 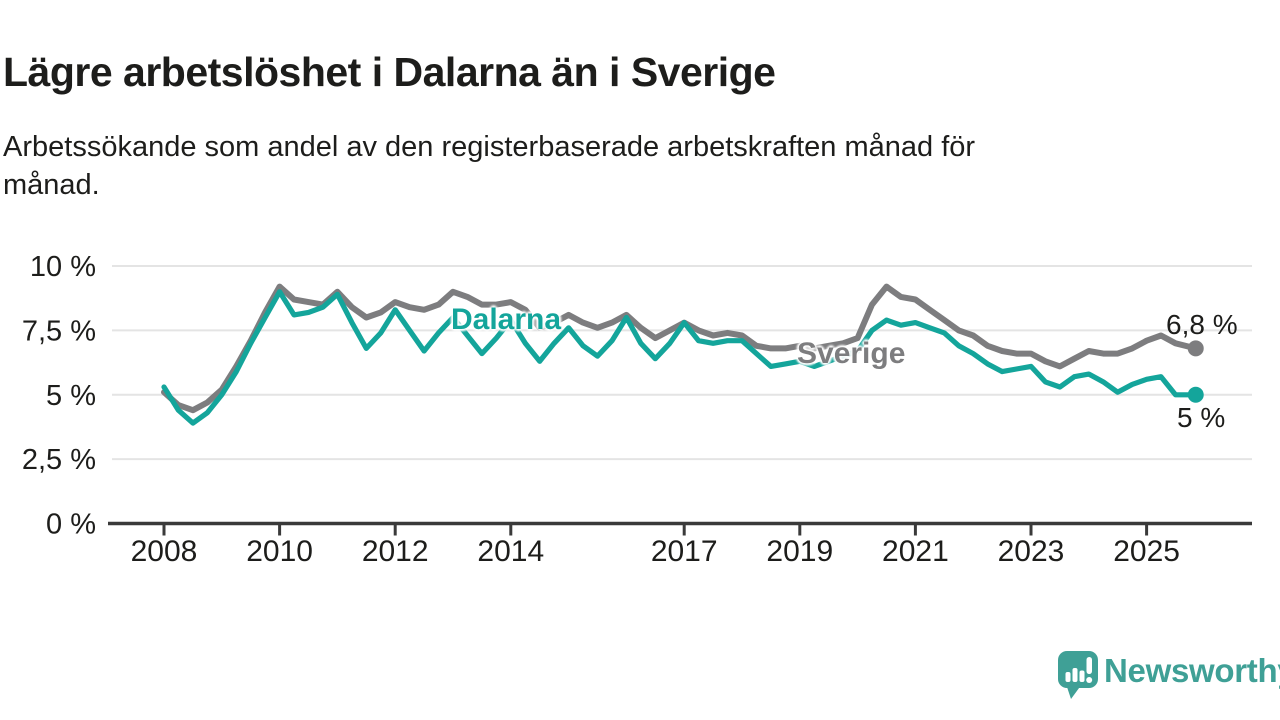 I want to click on y-tick-label: 7,5 %, so click(x=59, y=331).